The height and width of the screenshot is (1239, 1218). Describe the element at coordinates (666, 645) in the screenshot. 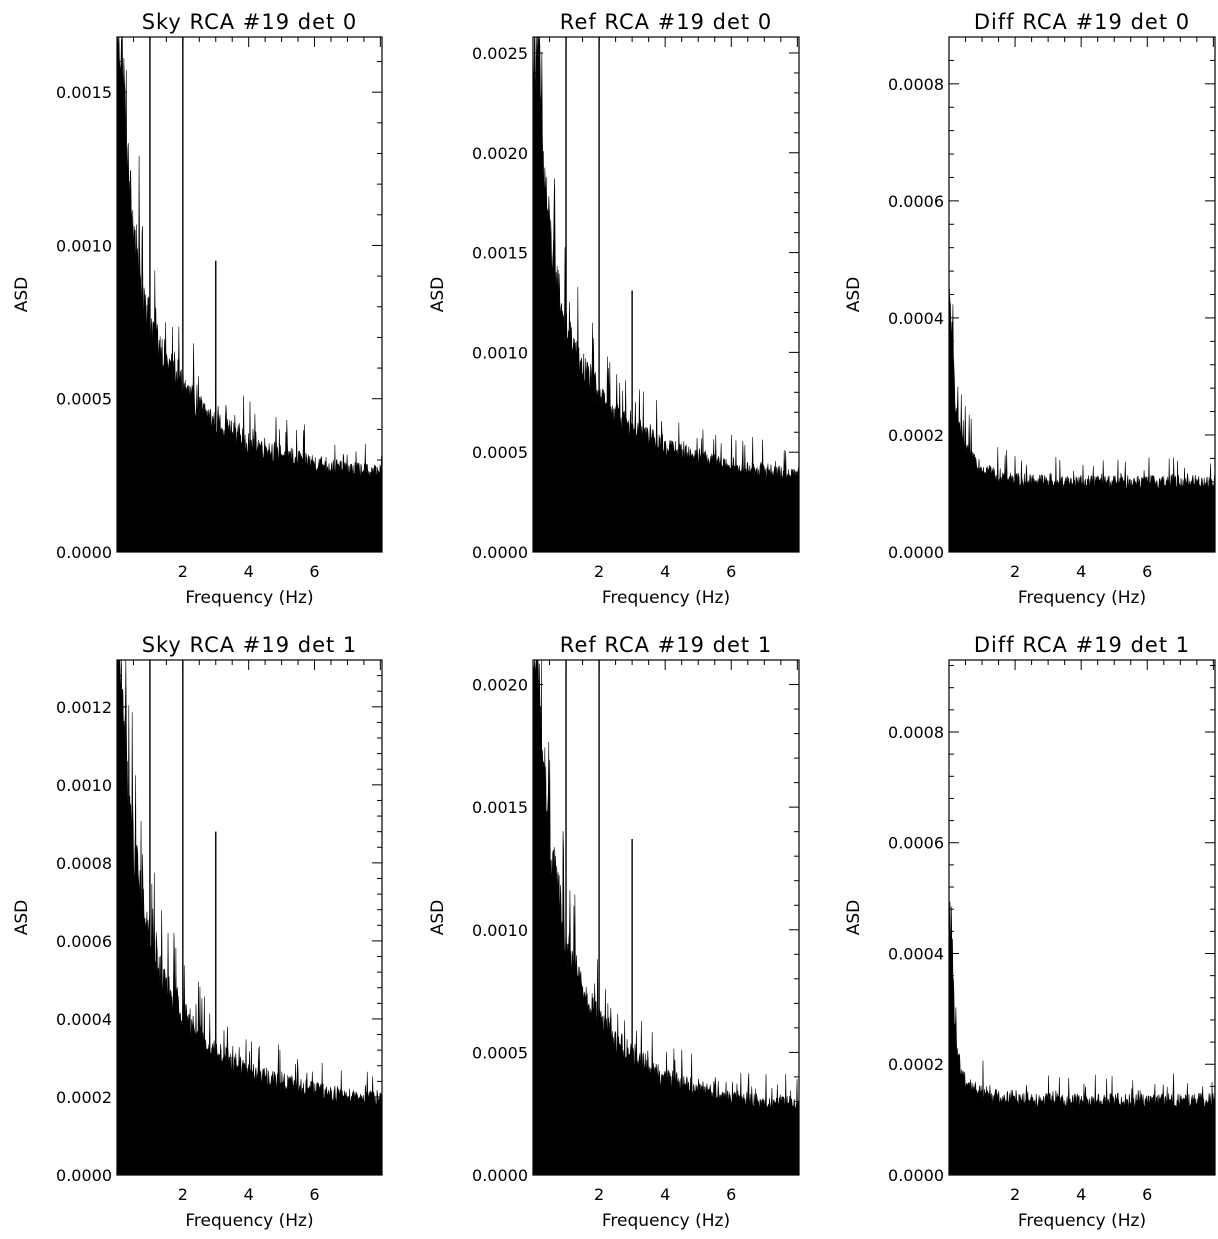

I see `chart-title: Ref RCA #19 det 1` at that location.